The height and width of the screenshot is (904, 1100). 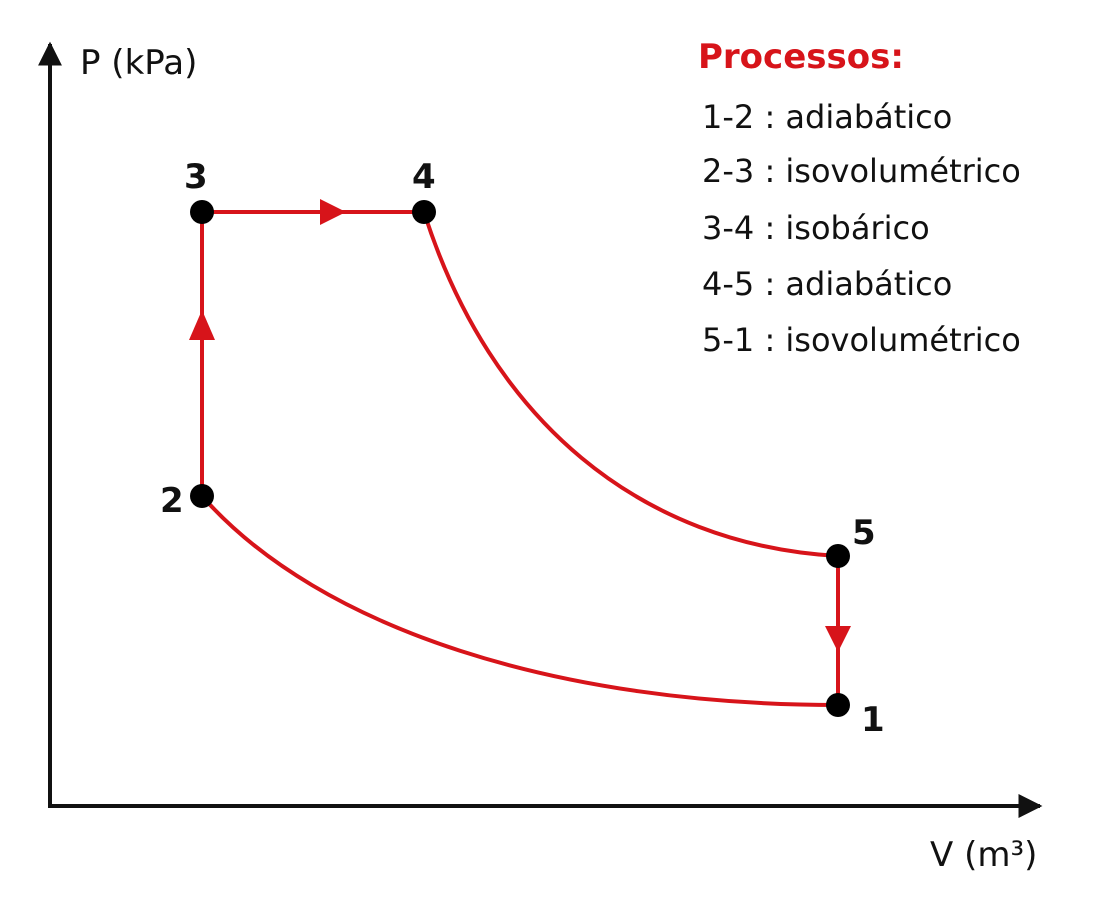 I want to click on point-4-dot, so click(x=424, y=212).